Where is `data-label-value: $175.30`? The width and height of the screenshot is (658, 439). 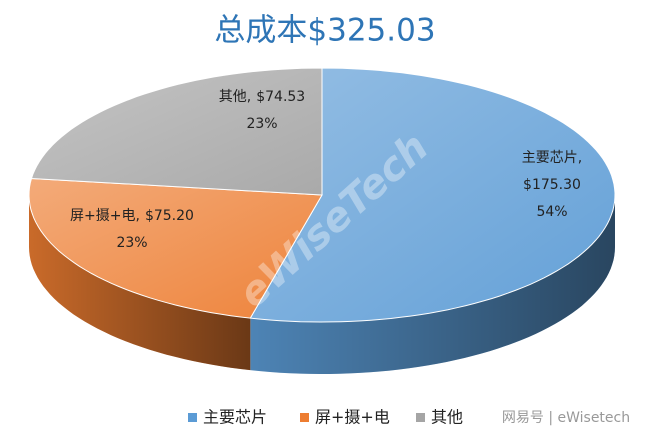
data-label-value: $175.30 is located at coordinates (552, 185).